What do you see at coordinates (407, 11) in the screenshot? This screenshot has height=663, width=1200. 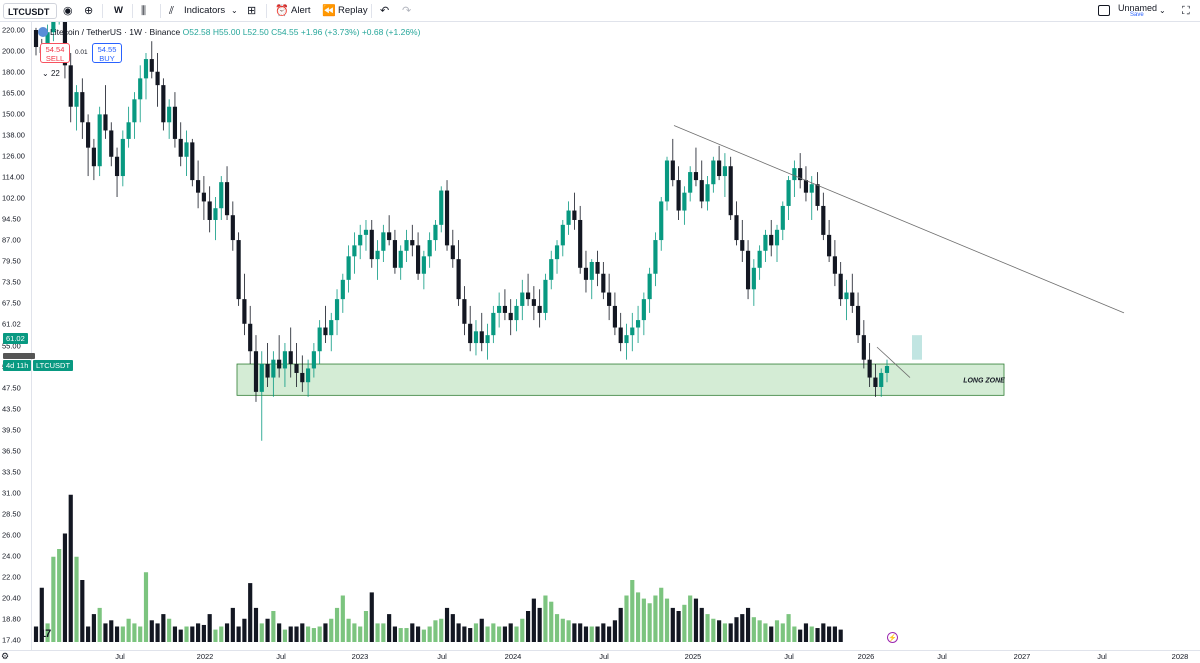 I see `redo-icon: ↷` at bounding box center [407, 11].